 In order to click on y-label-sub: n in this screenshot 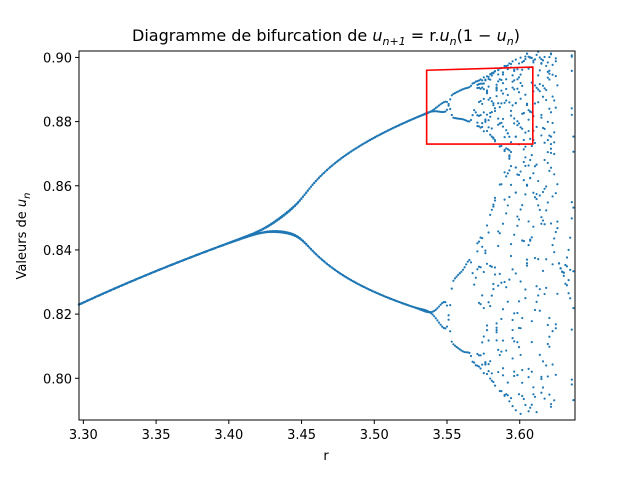, I will do `click(27, 196)`.